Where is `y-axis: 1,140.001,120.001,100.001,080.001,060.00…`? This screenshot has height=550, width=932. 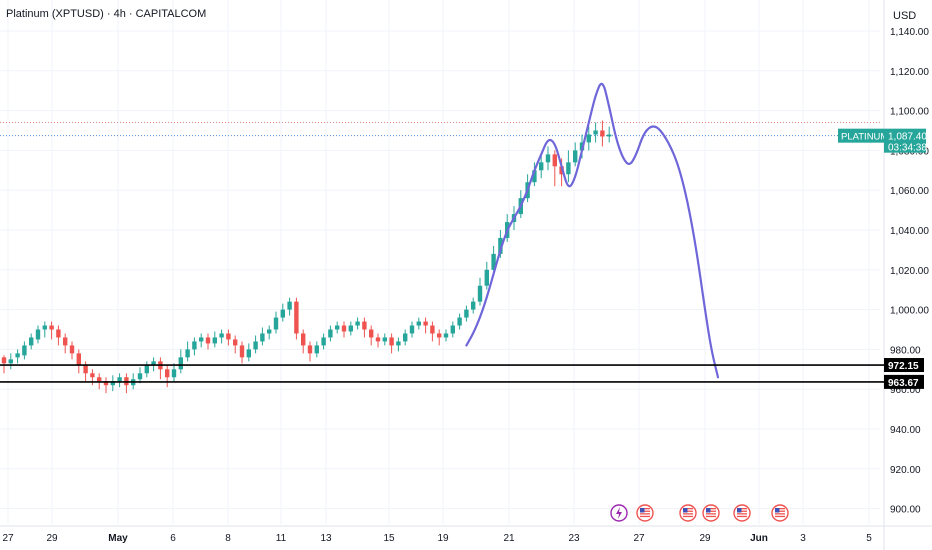 y-axis: 1,140.001,120.001,100.001,080.001,060.00… is located at coordinates (883, 275).